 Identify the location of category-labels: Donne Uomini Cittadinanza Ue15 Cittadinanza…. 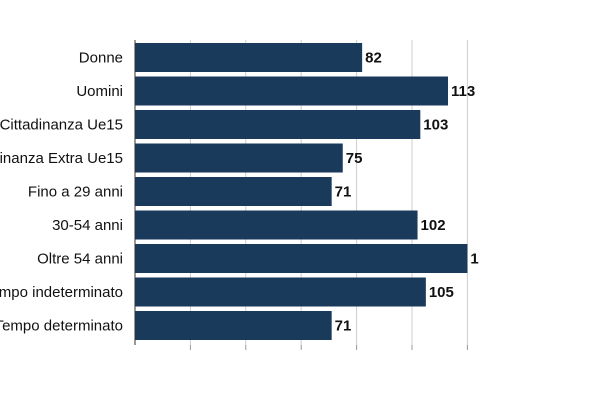
(61, 192).